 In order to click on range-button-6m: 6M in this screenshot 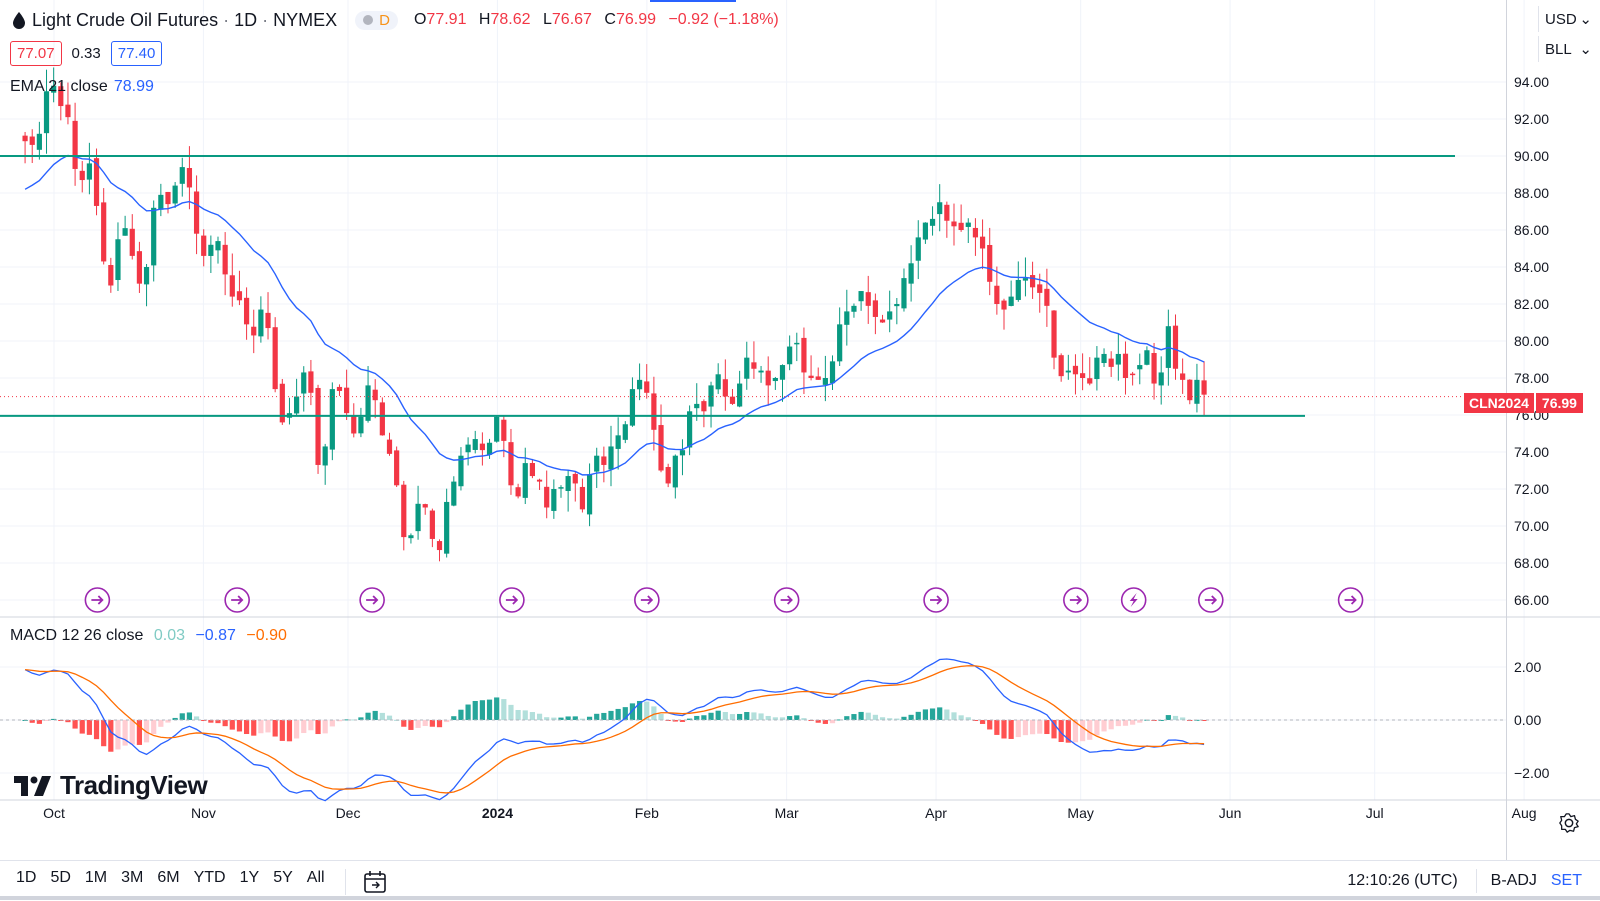, I will do `click(168, 877)`.